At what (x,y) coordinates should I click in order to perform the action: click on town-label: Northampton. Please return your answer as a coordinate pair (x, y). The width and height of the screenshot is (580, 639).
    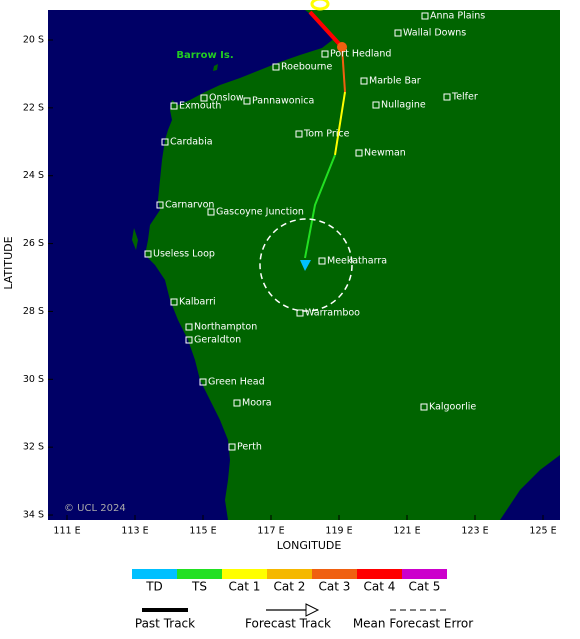
    Looking at the image, I should click on (225, 327).